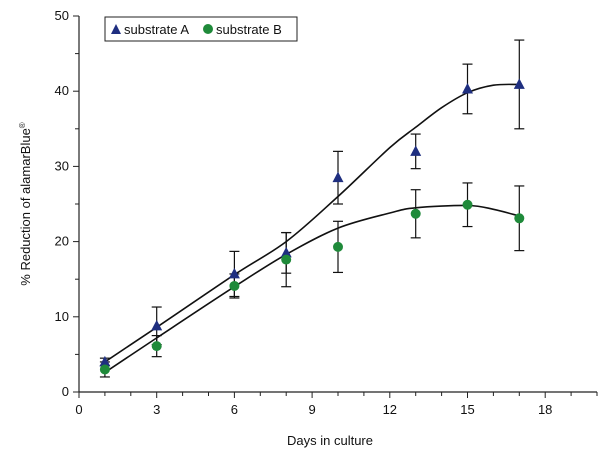 The image size is (600, 460). What do you see at coordinates (62, 241) in the screenshot?
I see `y-tick-label: 20` at bounding box center [62, 241].